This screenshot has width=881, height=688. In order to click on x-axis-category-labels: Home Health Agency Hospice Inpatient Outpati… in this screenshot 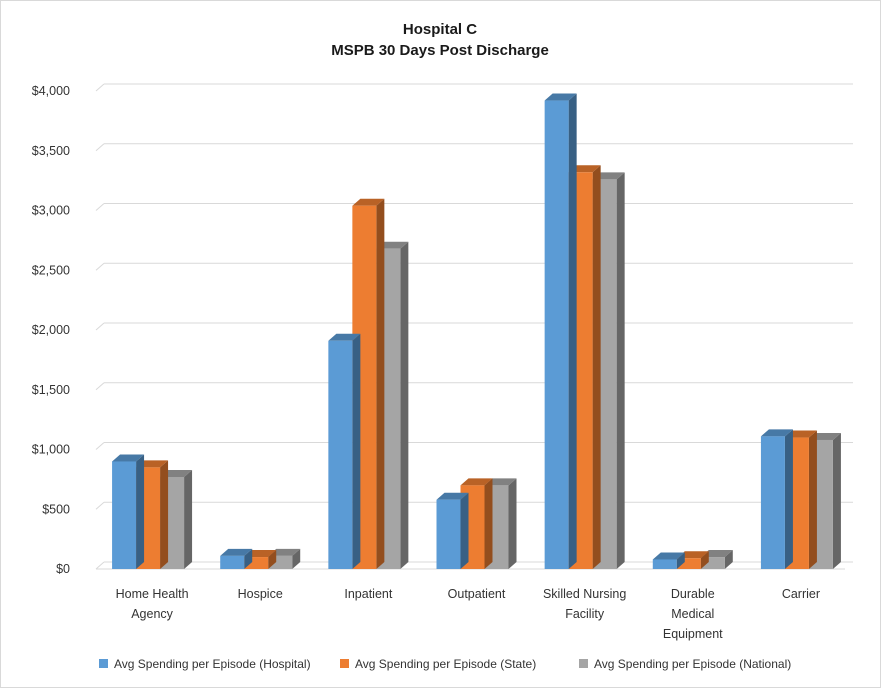, I will do `click(468, 614)`.